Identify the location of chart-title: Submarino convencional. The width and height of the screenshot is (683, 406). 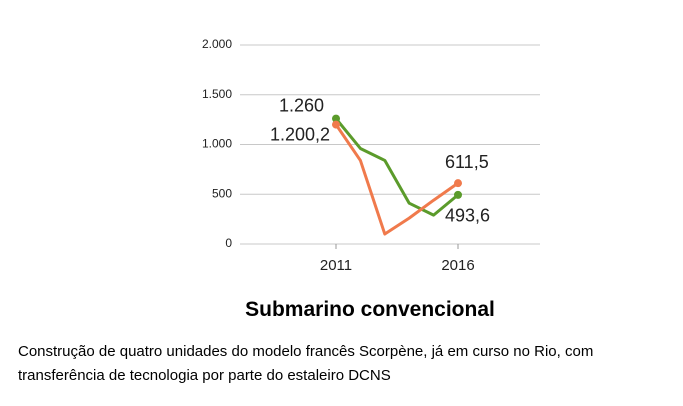
(370, 309).